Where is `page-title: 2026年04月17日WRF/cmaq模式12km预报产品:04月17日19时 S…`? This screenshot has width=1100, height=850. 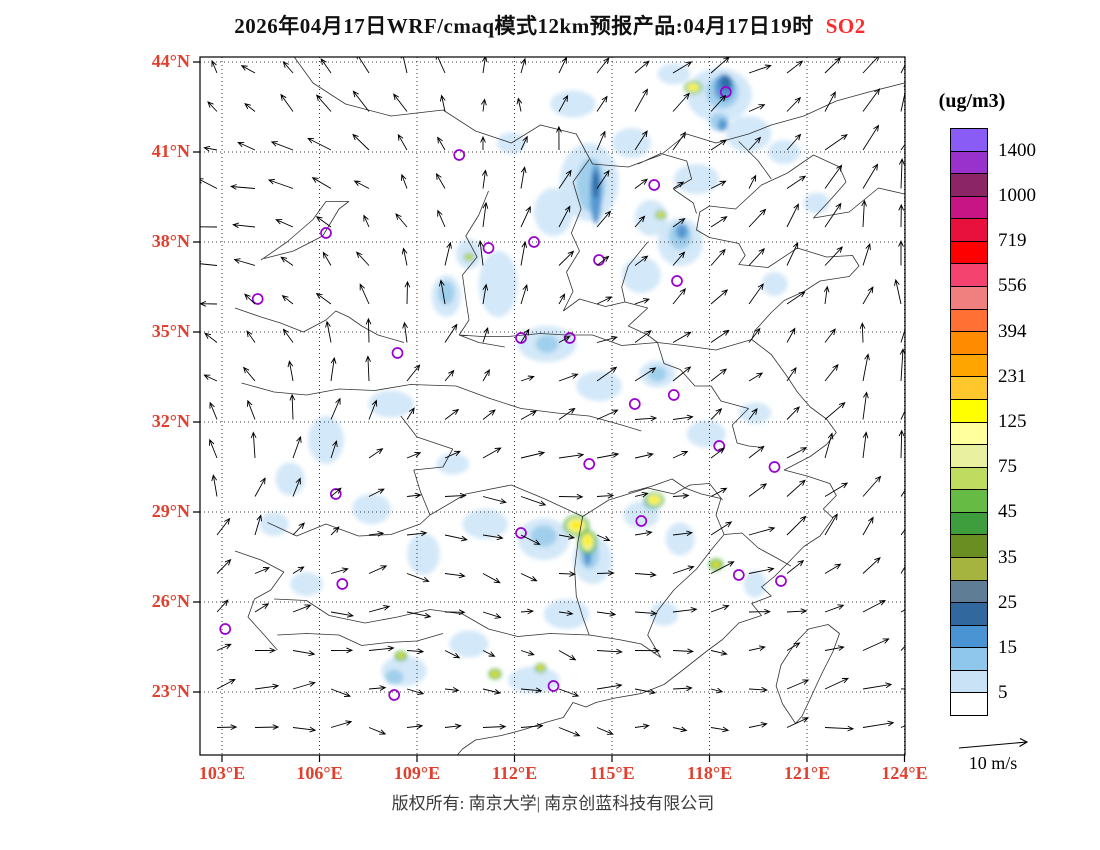
page-title: 2026年04月17日WRF/cmaq模式12km预报产品:04月17日19时 S… is located at coordinates (550, 25).